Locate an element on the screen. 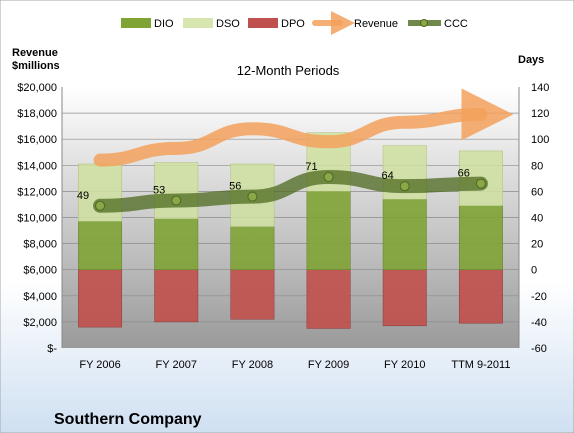 The height and width of the screenshot is (433, 574). ccc-data-label: 49 is located at coordinates (83, 196).